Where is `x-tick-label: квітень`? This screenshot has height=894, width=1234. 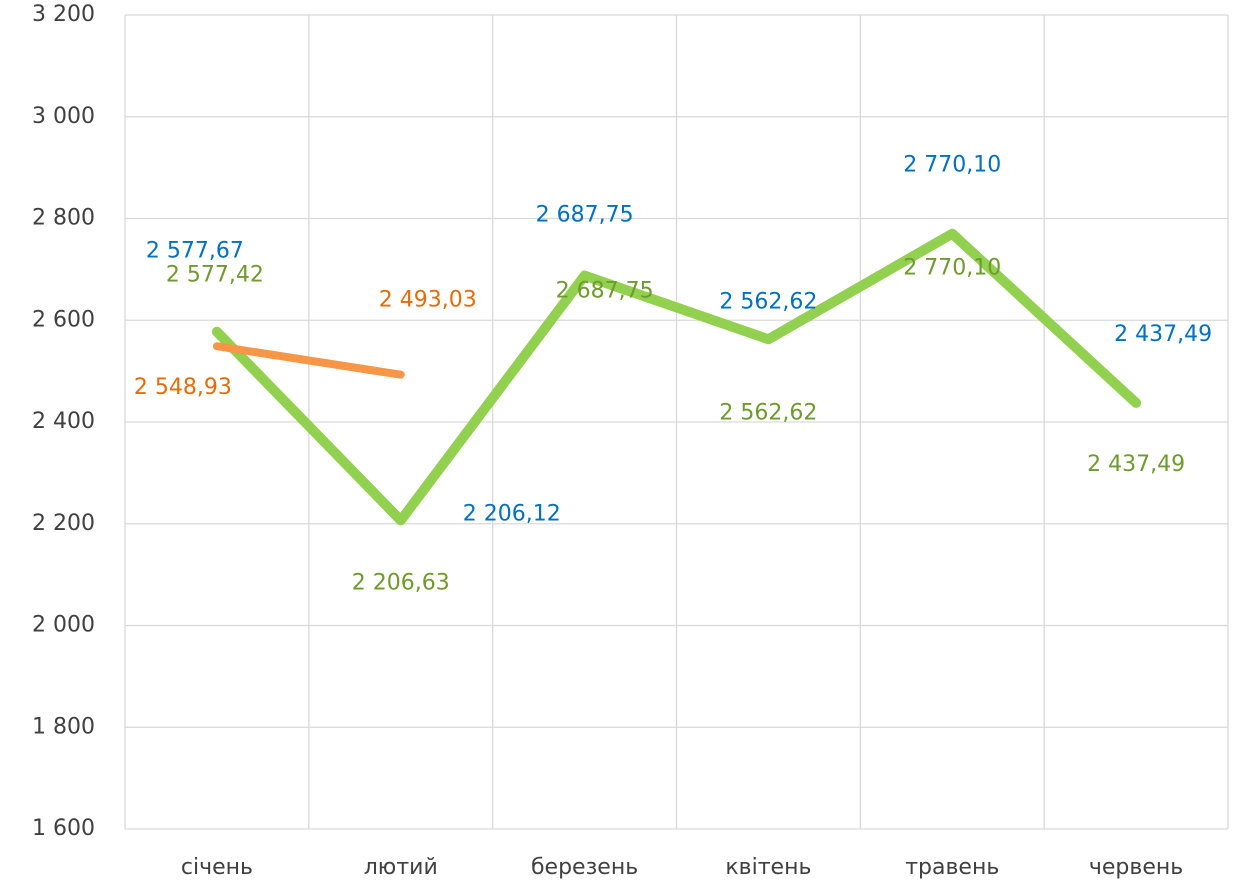
x-tick-label: квітень is located at coordinates (768, 867).